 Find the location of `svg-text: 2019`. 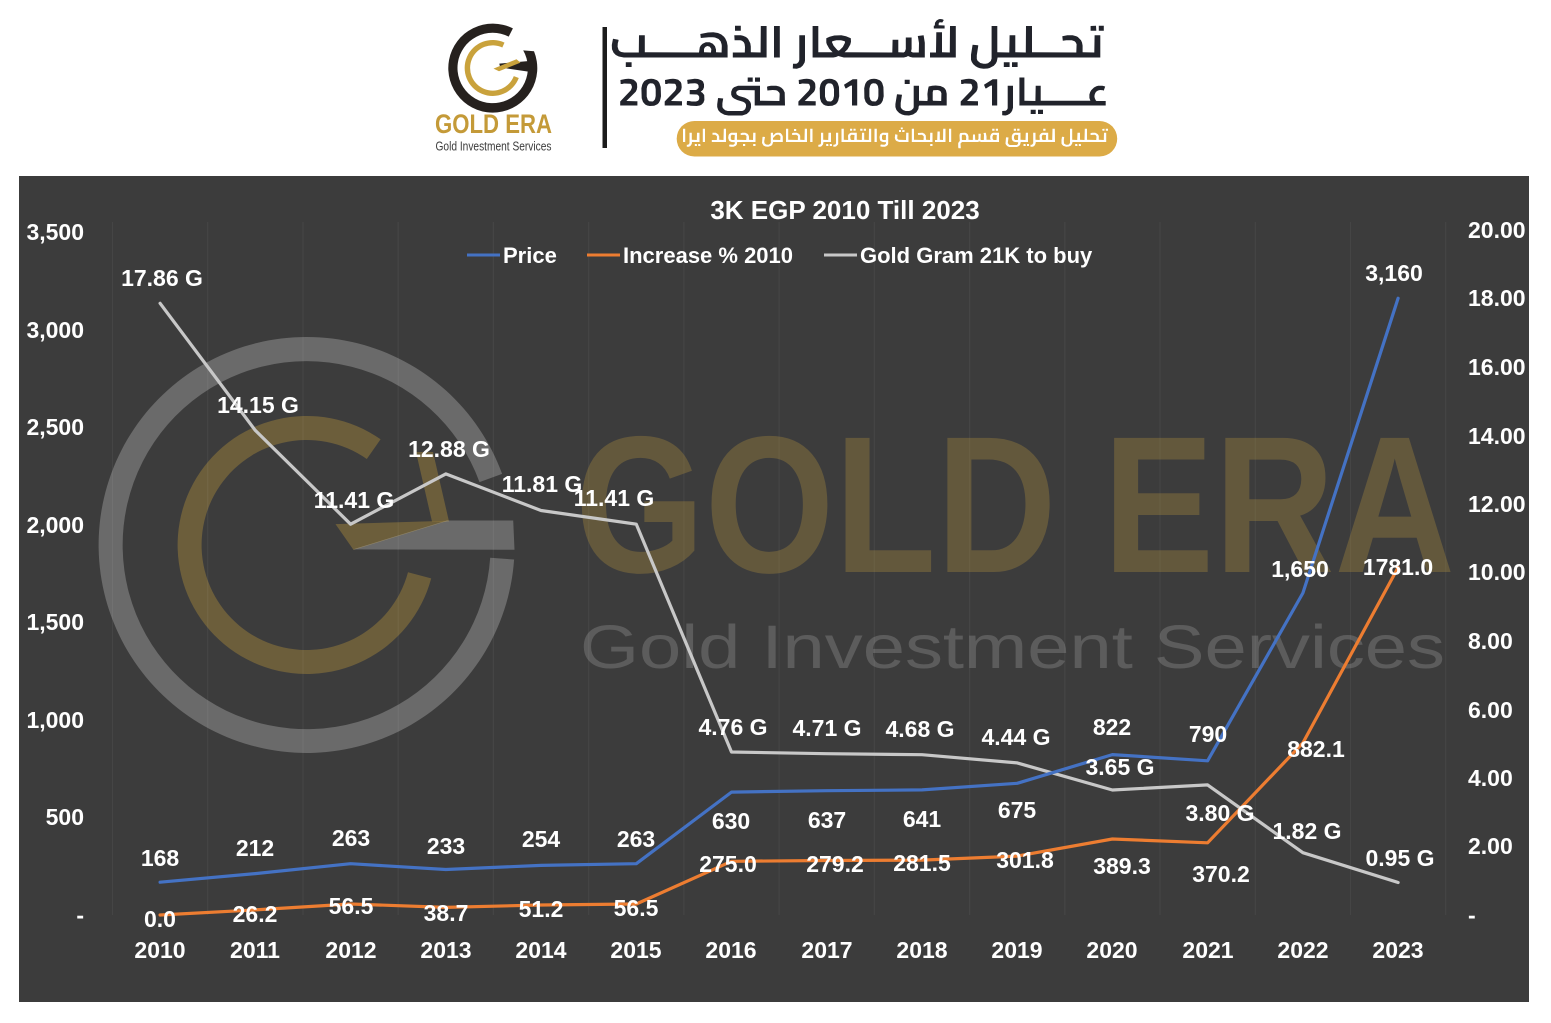

svg-text: 2019 is located at coordinates (1016, 950).